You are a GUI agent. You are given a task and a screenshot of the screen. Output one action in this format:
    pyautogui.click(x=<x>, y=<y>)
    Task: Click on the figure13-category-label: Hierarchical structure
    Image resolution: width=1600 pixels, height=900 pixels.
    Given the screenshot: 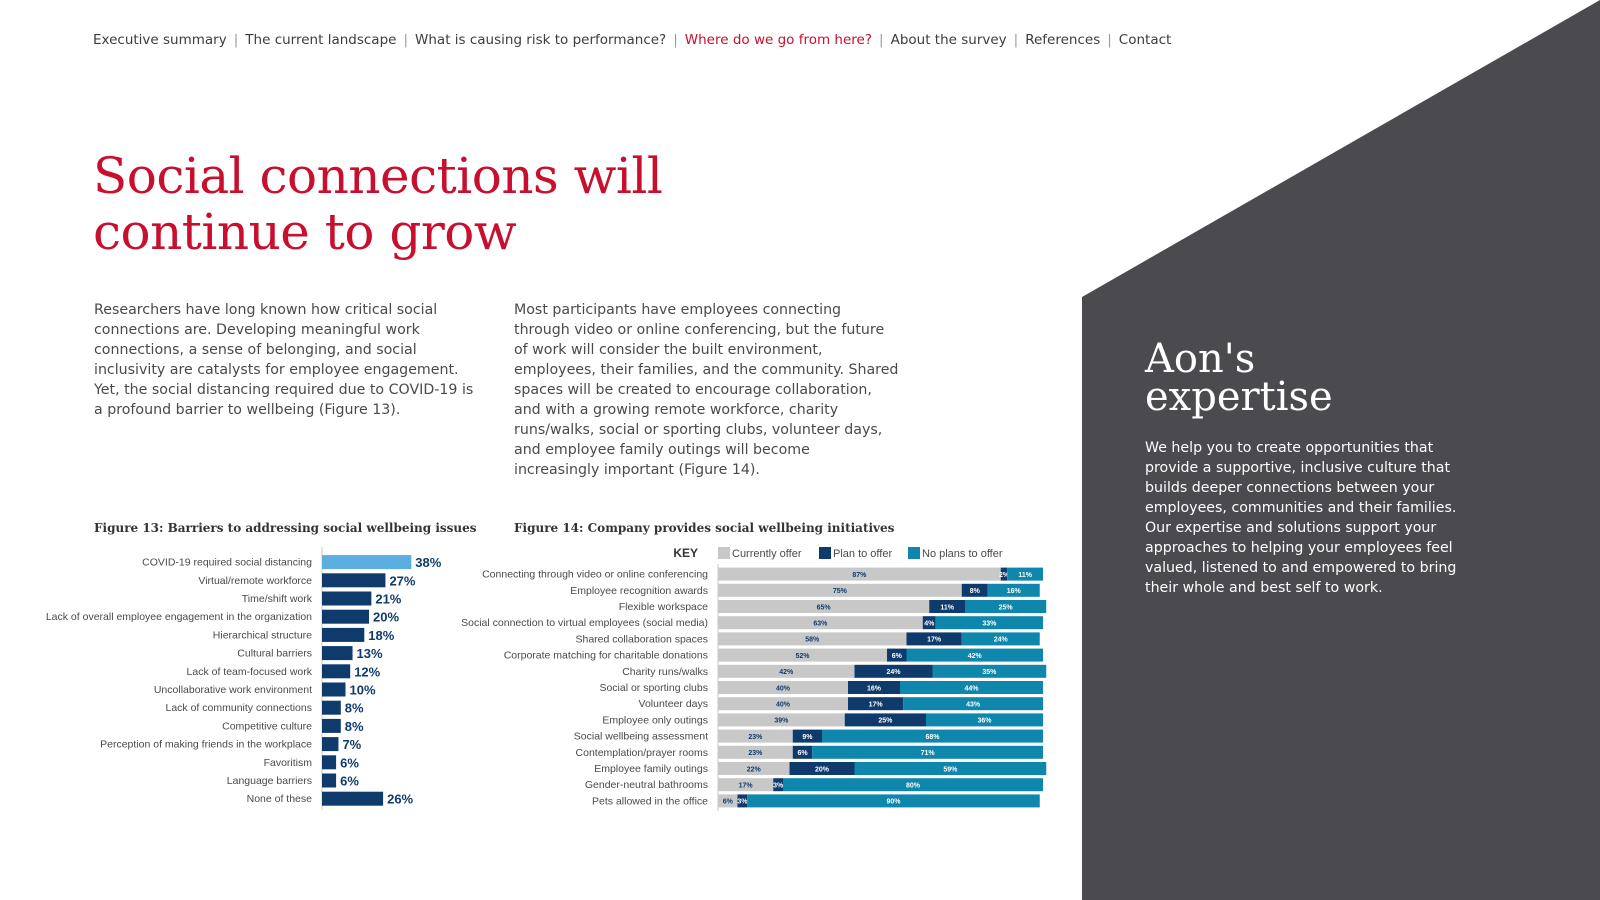 What is the action you would take?
    pyautogui.click(x=262, y=635)
    